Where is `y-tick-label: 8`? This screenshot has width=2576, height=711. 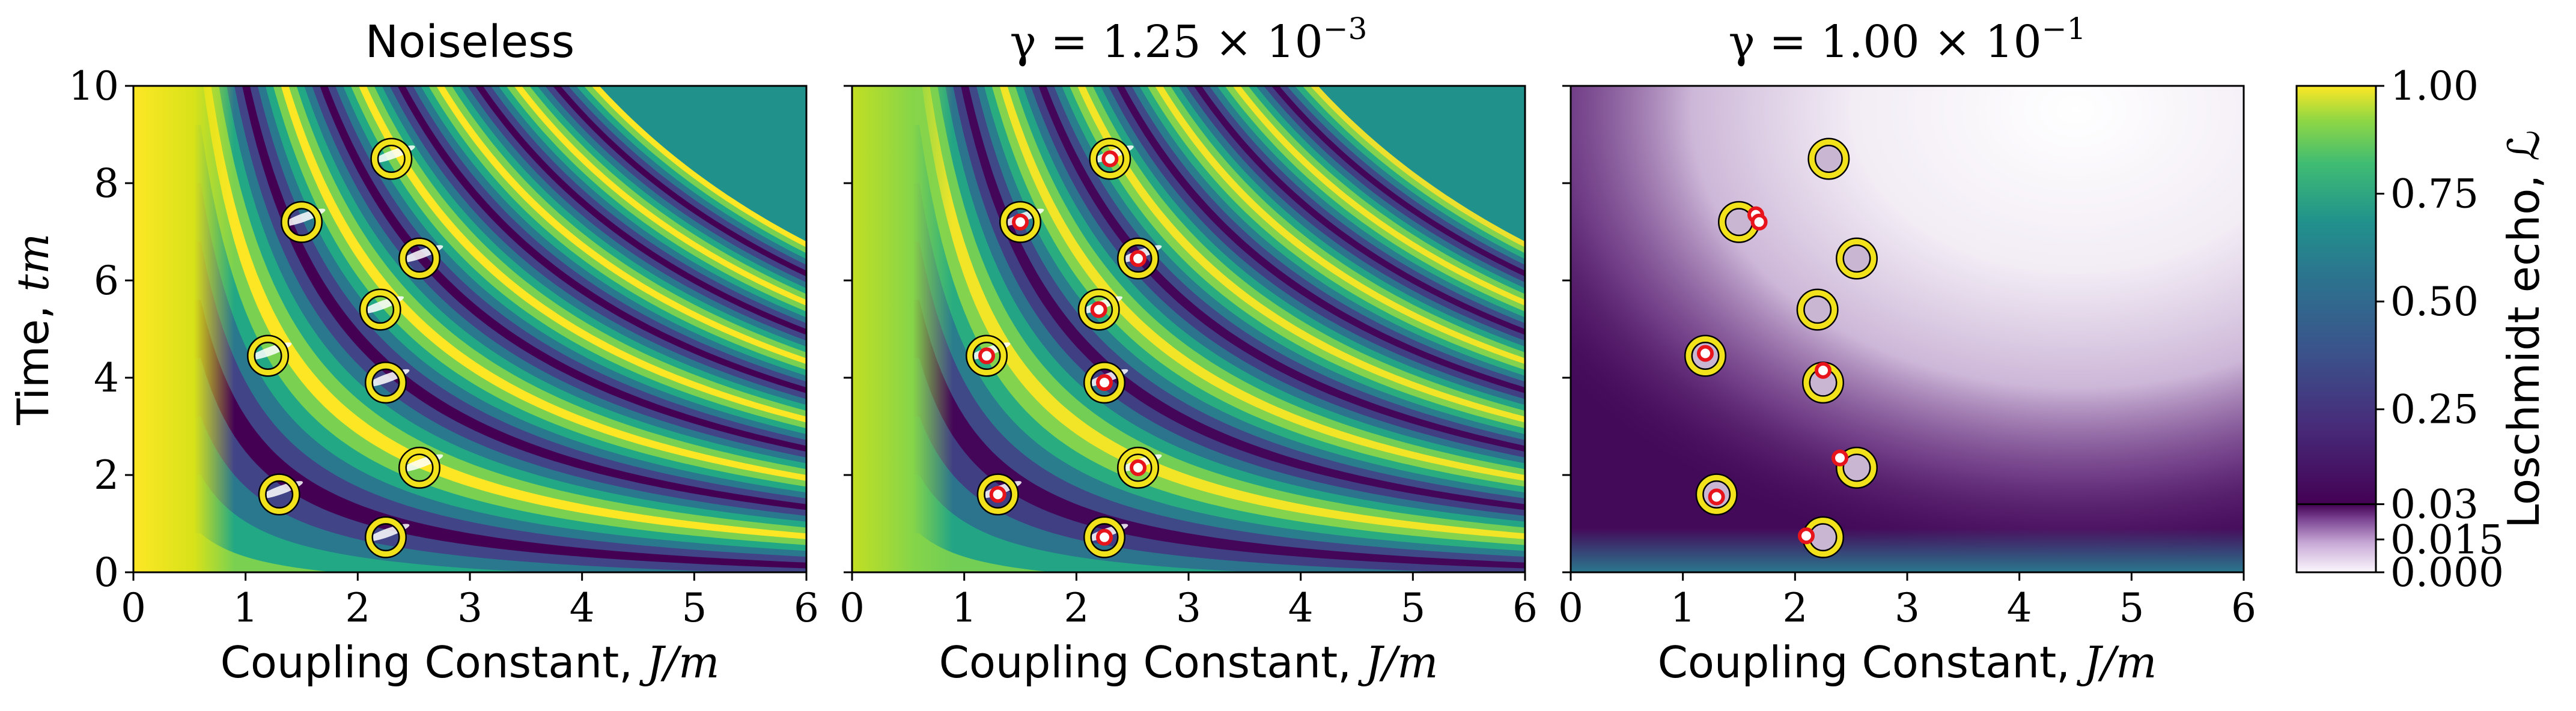
y-tick-label: 8 is located at coordinates (106, 184).